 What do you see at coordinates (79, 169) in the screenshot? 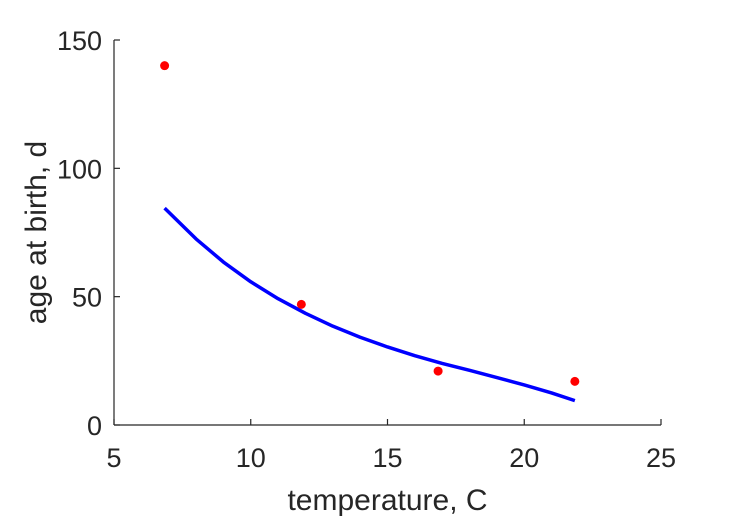
I see `y-tick-label: 100` at bounding box center [79, 169].